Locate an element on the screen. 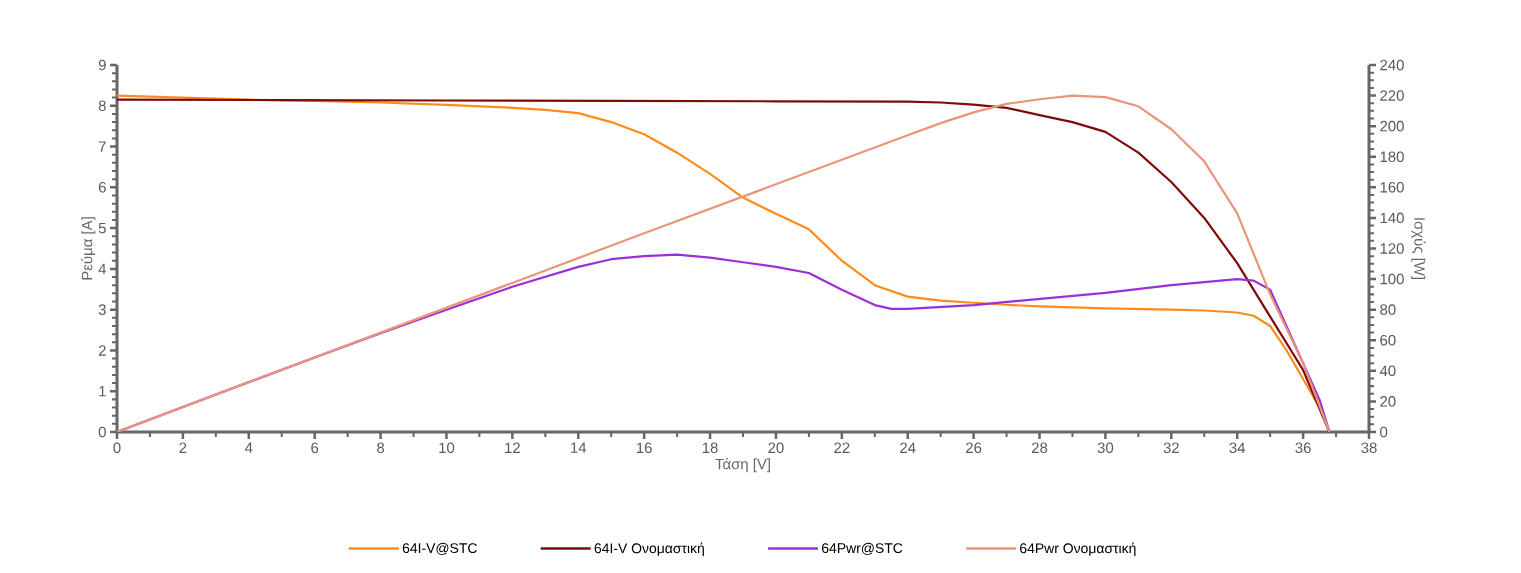  x-tick-label: 18 is located at coordinates (710, 448).